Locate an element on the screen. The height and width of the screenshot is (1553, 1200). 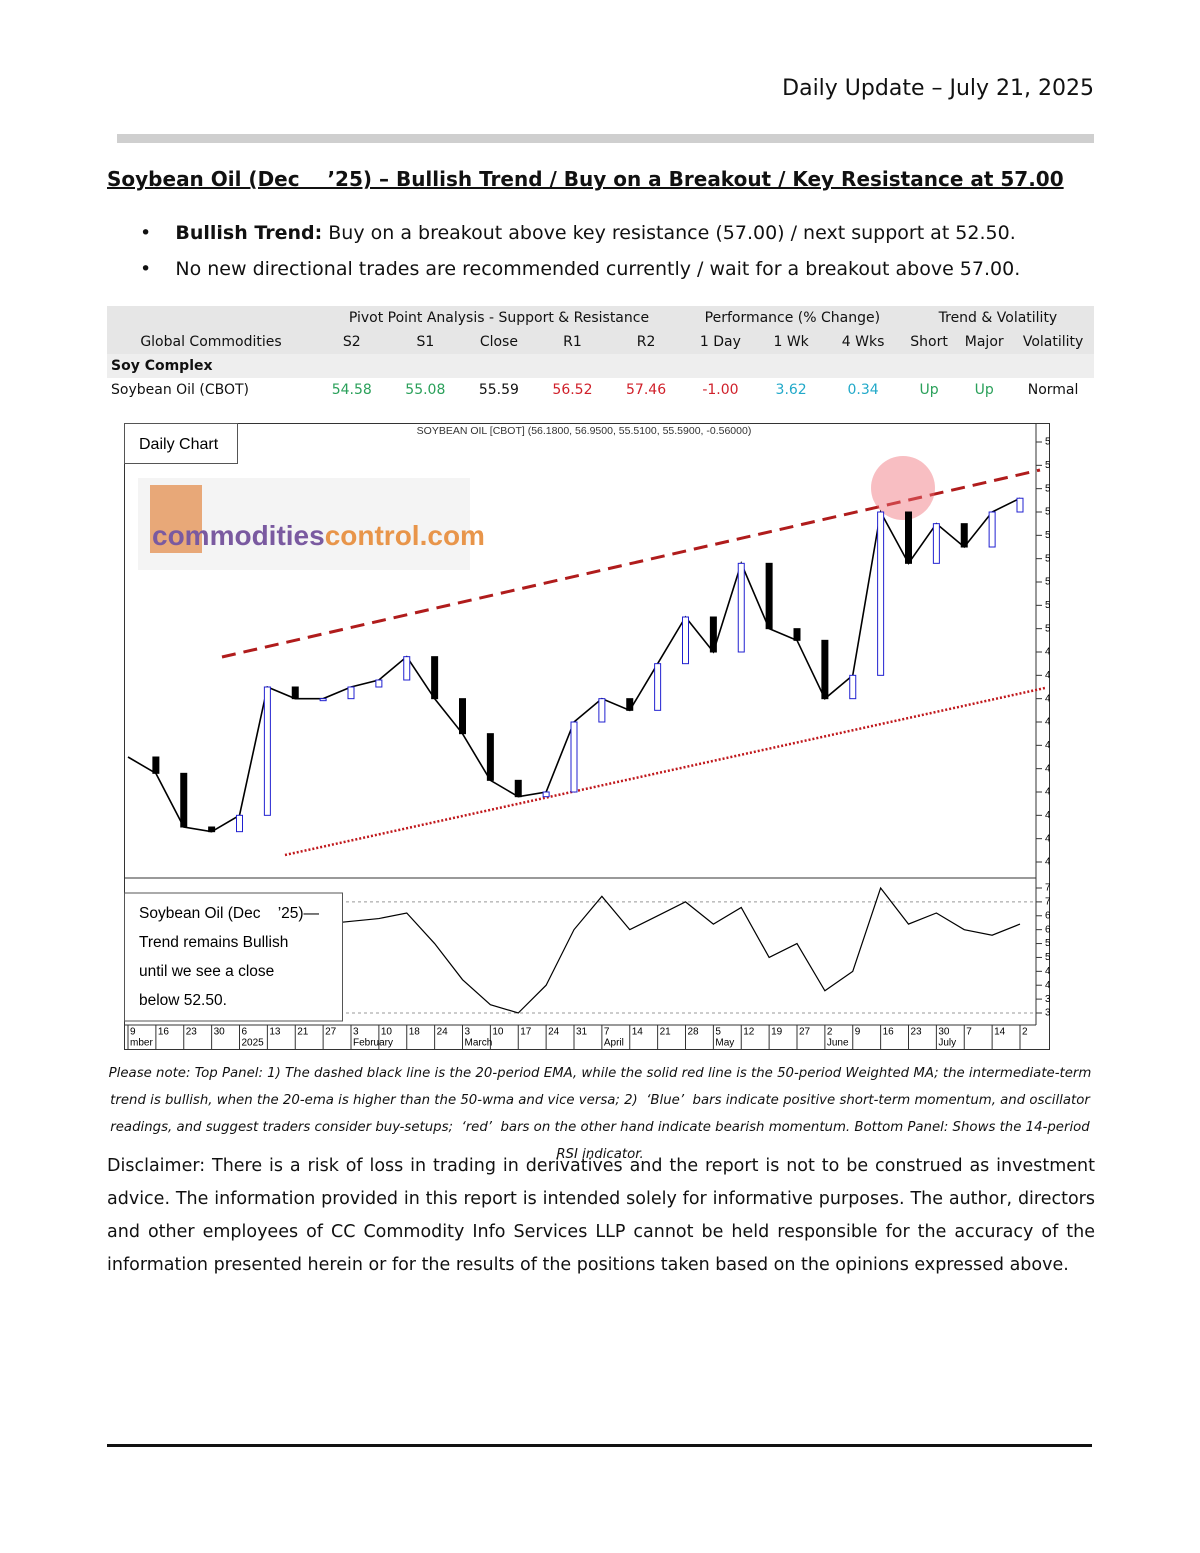
cell: 55.08 is located at coordinates (425, 390).